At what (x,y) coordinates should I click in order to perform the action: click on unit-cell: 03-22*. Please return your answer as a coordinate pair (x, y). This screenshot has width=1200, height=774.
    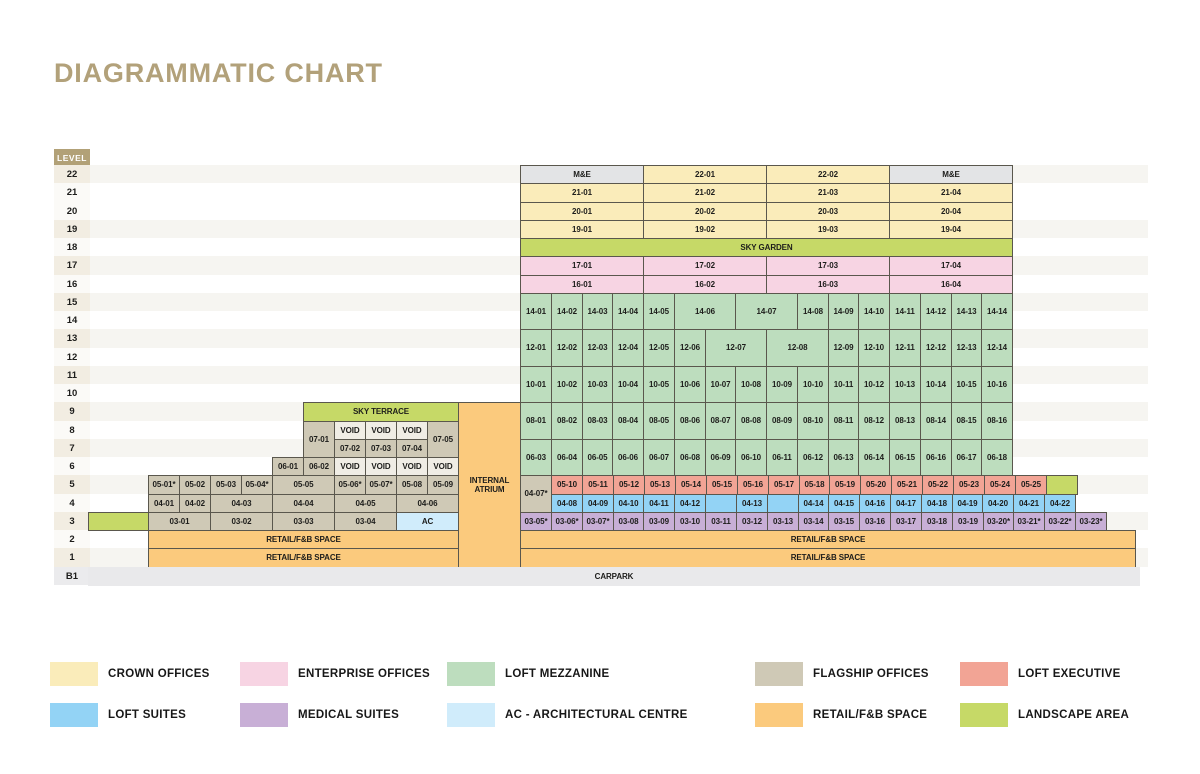
    Looking at the image, I should click on (1060, 521).